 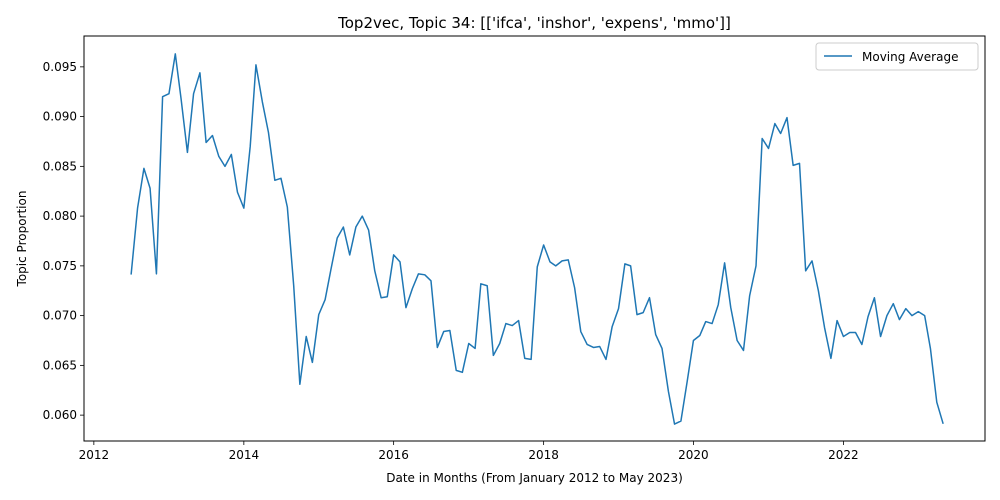 I want to click on y-tick-label: 0.065, so click(x=60, y=365).